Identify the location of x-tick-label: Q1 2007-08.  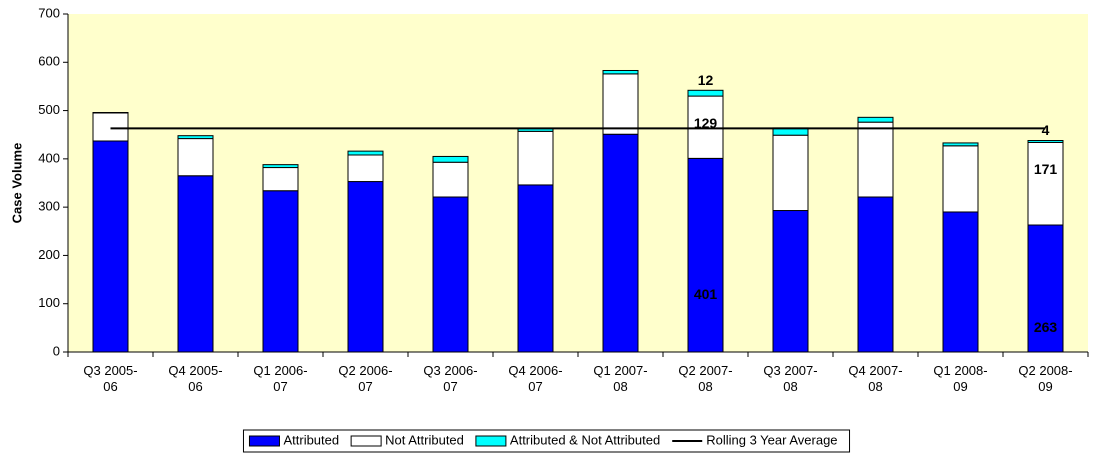
(620, 378).